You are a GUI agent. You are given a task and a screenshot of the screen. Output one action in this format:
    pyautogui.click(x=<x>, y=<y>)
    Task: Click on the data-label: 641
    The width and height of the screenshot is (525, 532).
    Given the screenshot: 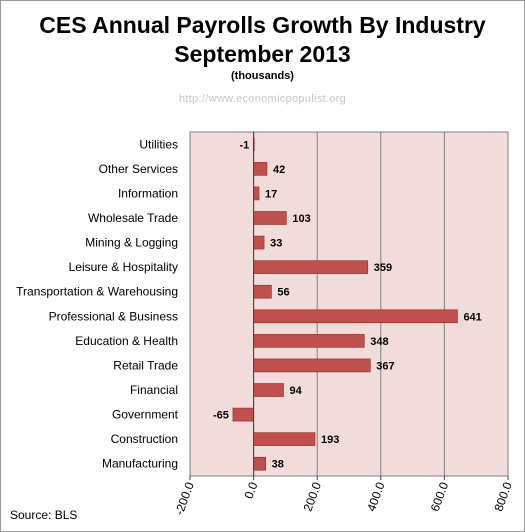 What is the action you would take?
    pyautogui.click(x=472, y=317)
    